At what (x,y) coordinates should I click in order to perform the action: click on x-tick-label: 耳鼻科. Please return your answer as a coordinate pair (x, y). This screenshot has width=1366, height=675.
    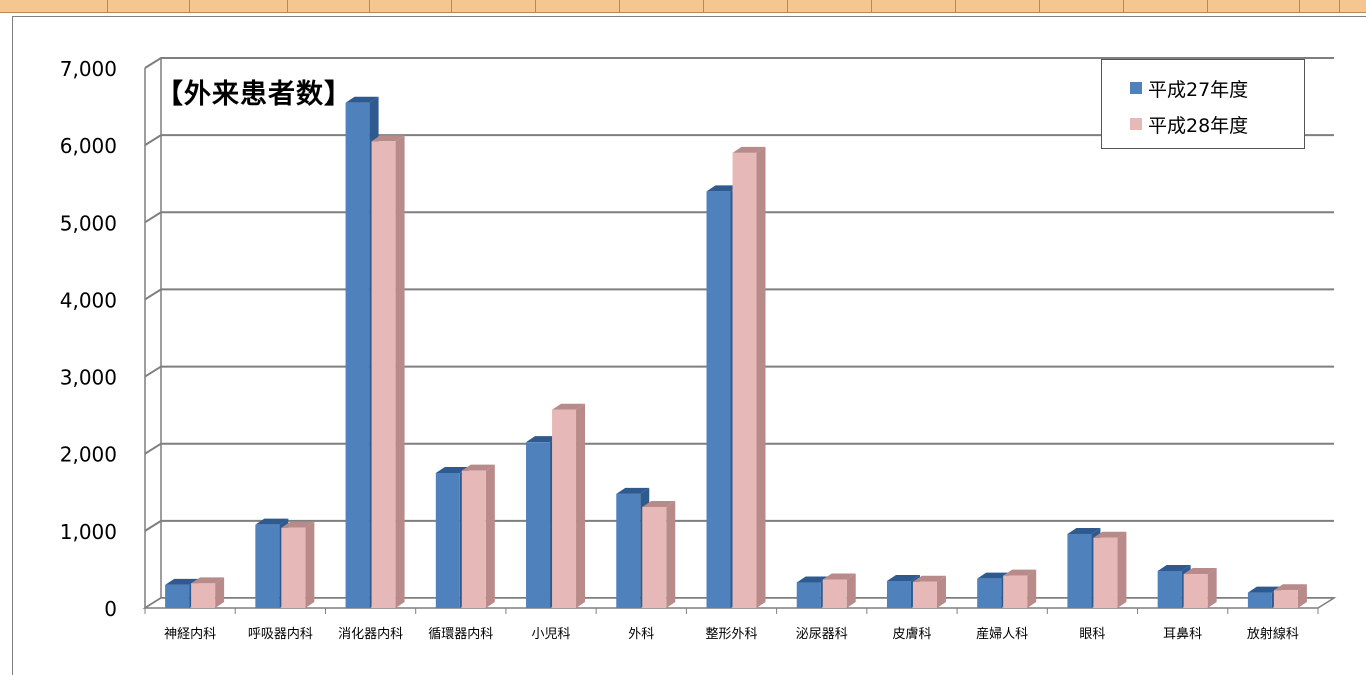
    Looking at the image, I should click on (1182, 634).